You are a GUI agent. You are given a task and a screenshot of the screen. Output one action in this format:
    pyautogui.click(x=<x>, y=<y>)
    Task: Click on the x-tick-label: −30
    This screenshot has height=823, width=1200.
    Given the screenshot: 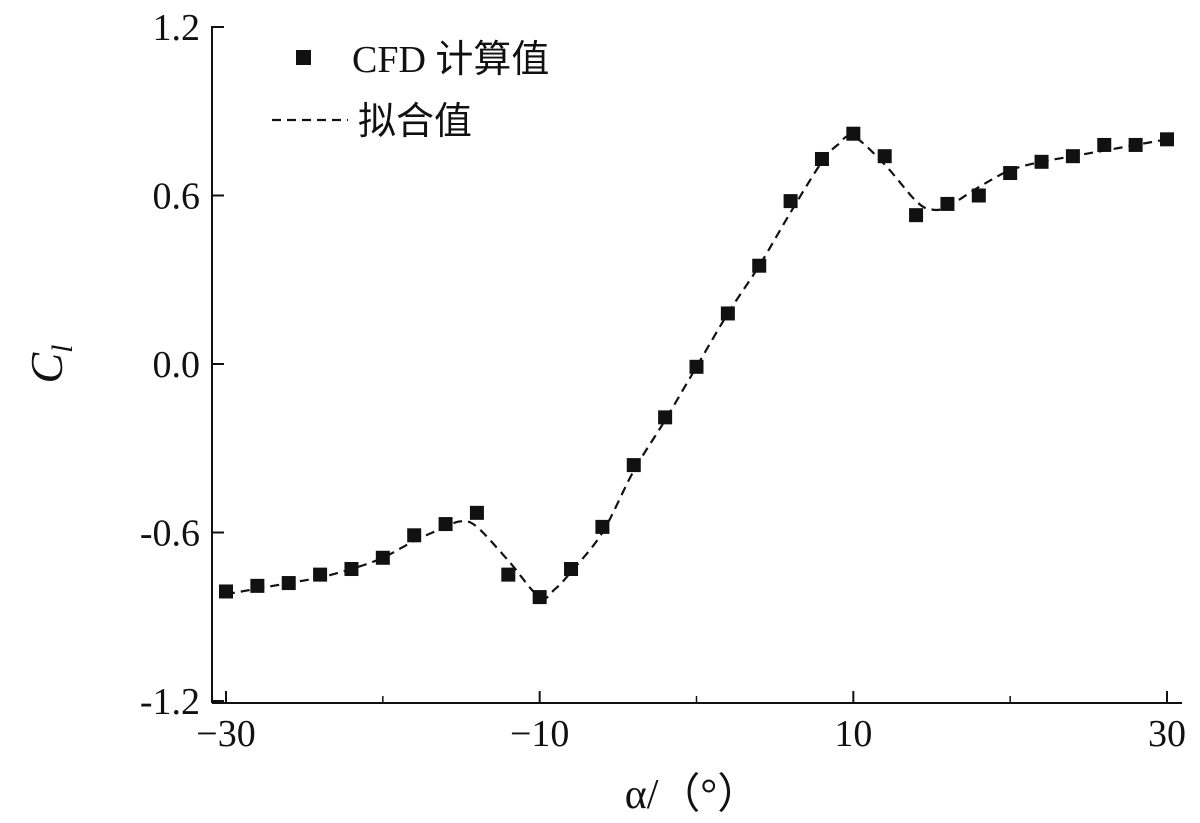 What is the action you would take?
    pyautogui.click(x=225, y=734)
    